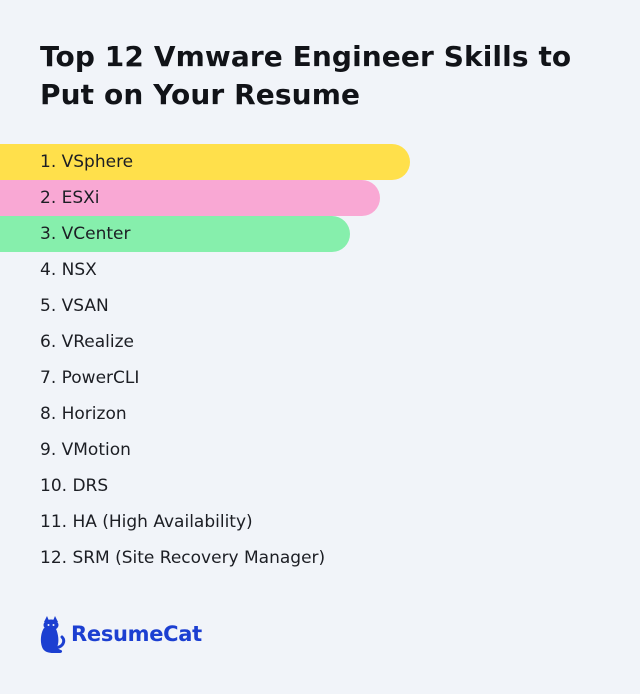 The image size is (640, 694). I want to click on brand-name: ResumeCat, so click(136, 634).